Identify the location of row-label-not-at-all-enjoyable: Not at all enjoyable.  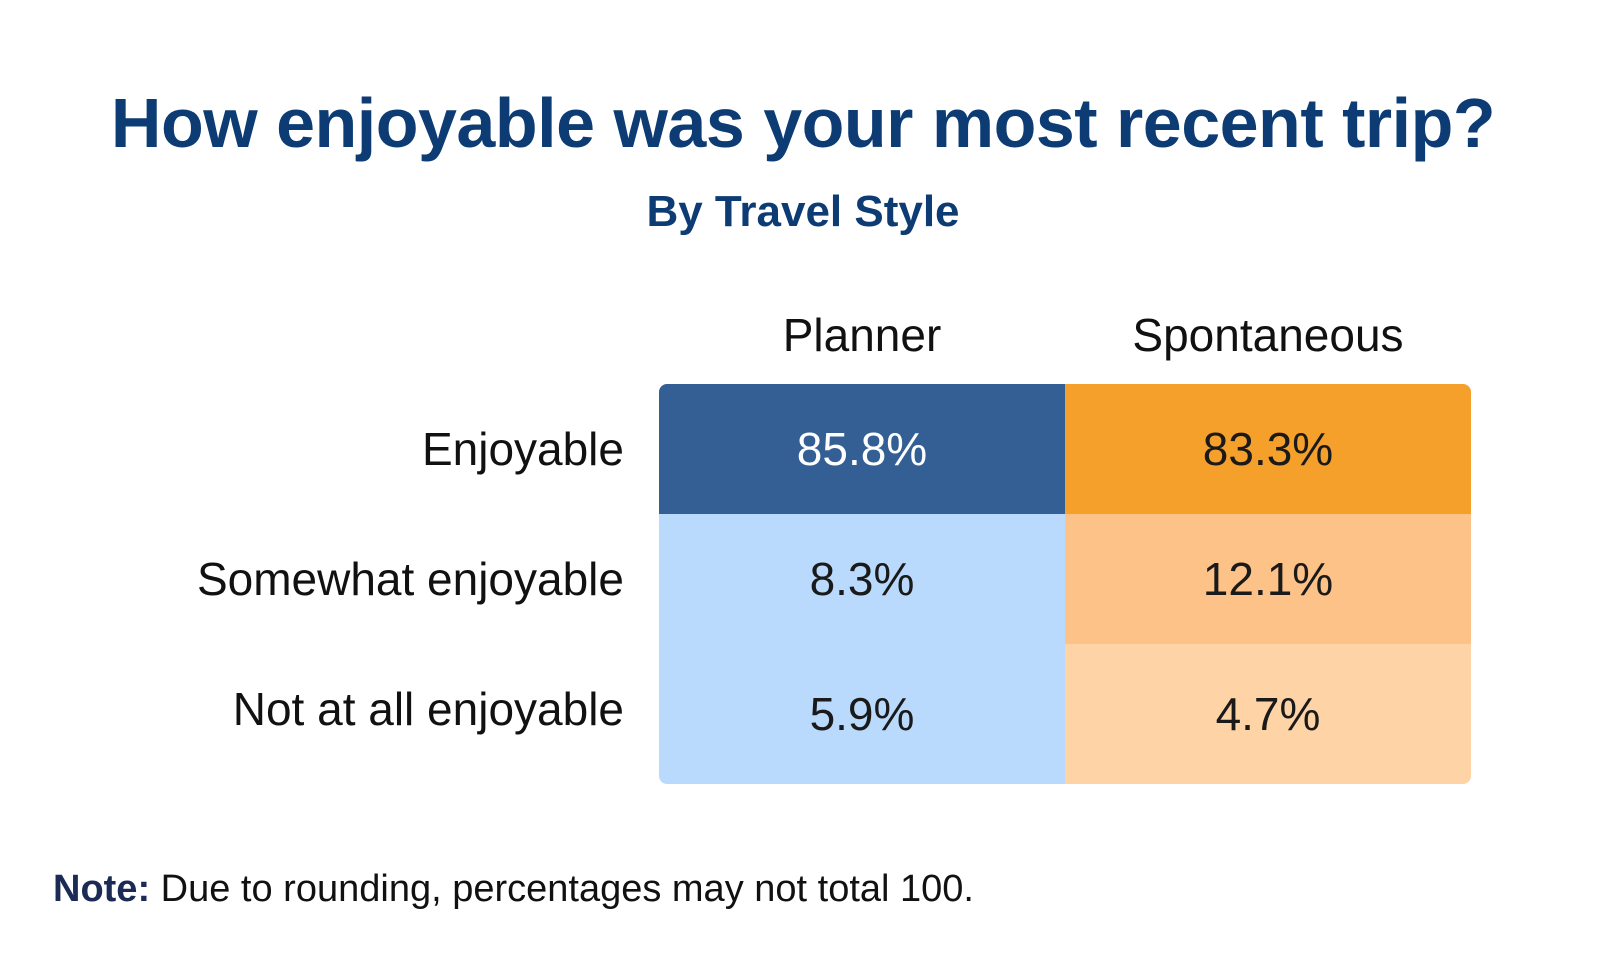
(428, 709).